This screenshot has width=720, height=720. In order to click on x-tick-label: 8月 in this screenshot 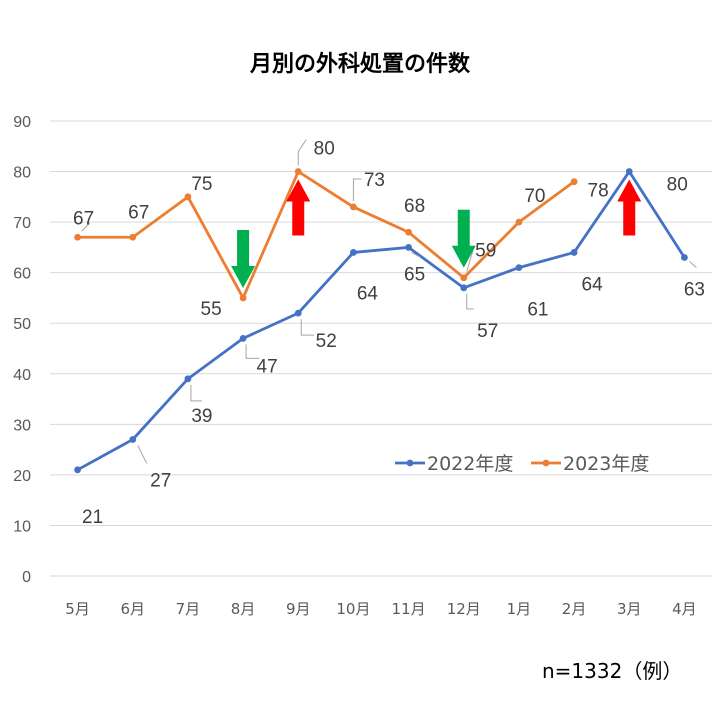, I will do `click(243, 609)`.